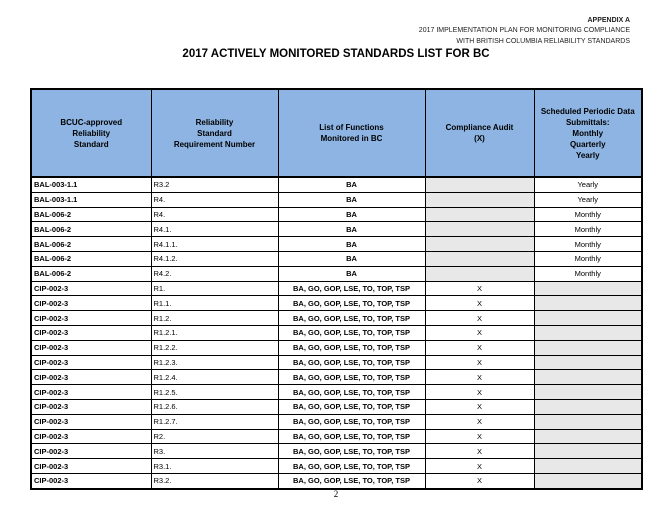  I want to click on table-row: BAL-006-2 R4.1.1. BA Monthly, so click(336, 244).